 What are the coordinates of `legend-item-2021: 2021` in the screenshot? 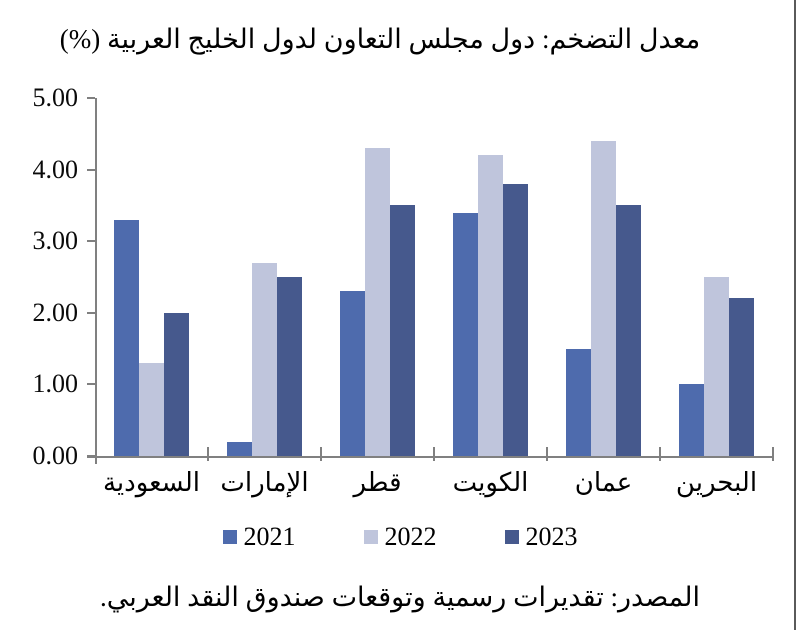 It's located at (259, 536).